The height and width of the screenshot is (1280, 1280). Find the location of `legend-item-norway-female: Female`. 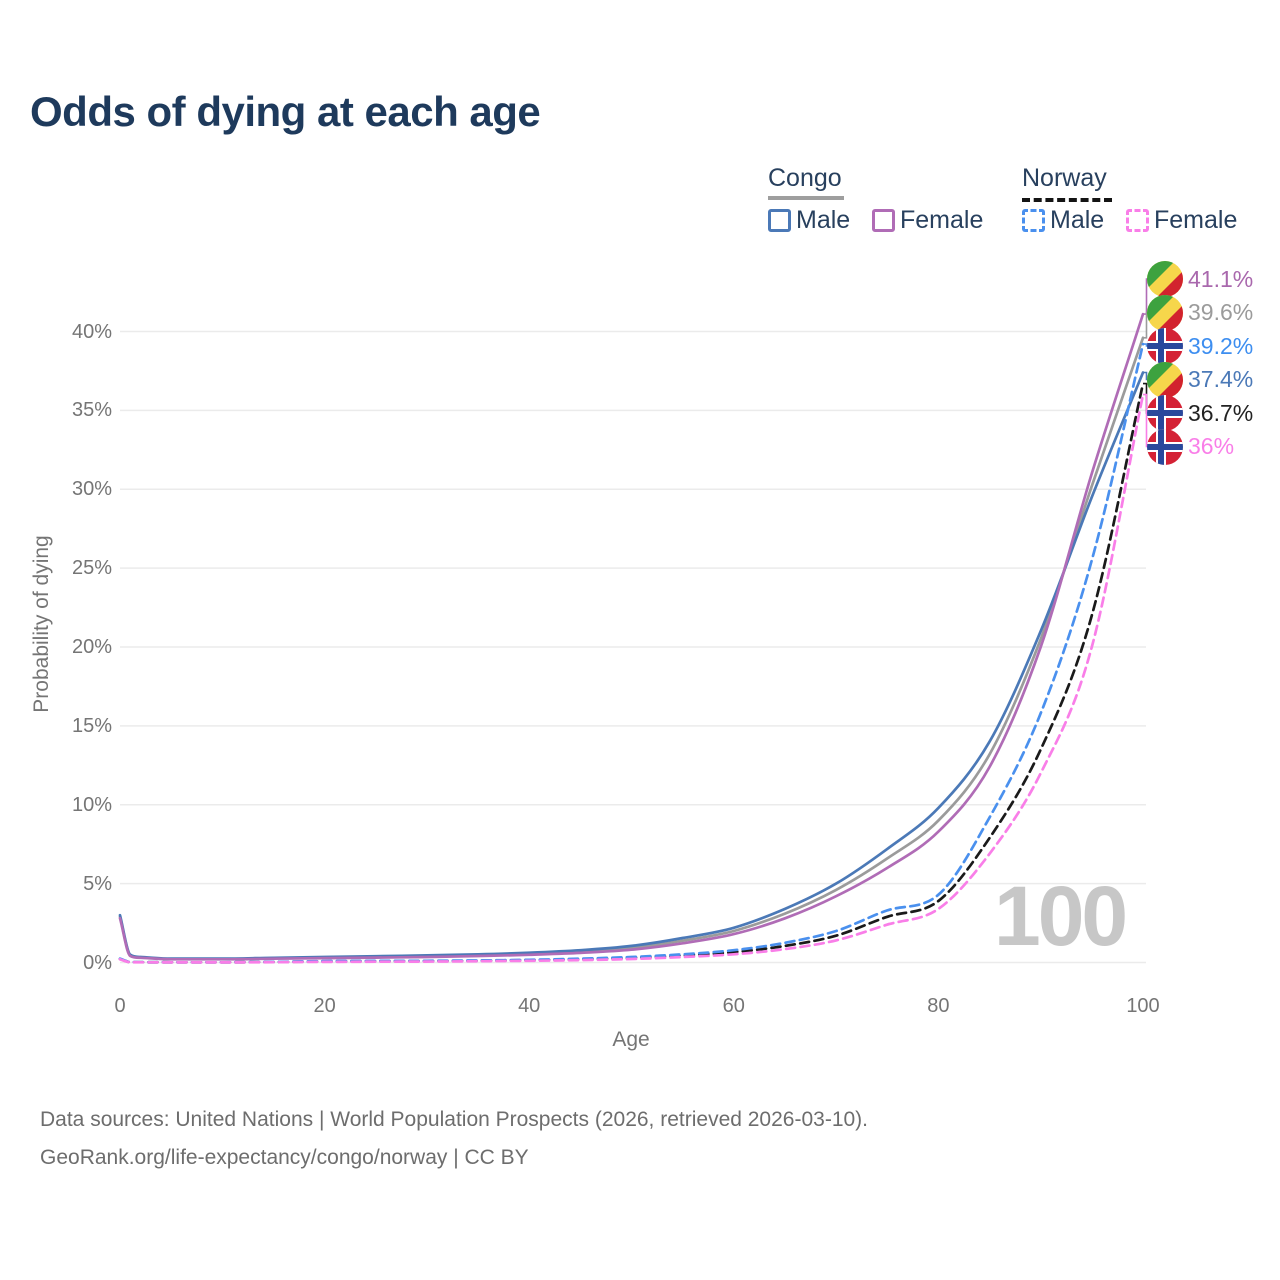

legend-item-norway-female: Female is located at coordinates (1181, 220).